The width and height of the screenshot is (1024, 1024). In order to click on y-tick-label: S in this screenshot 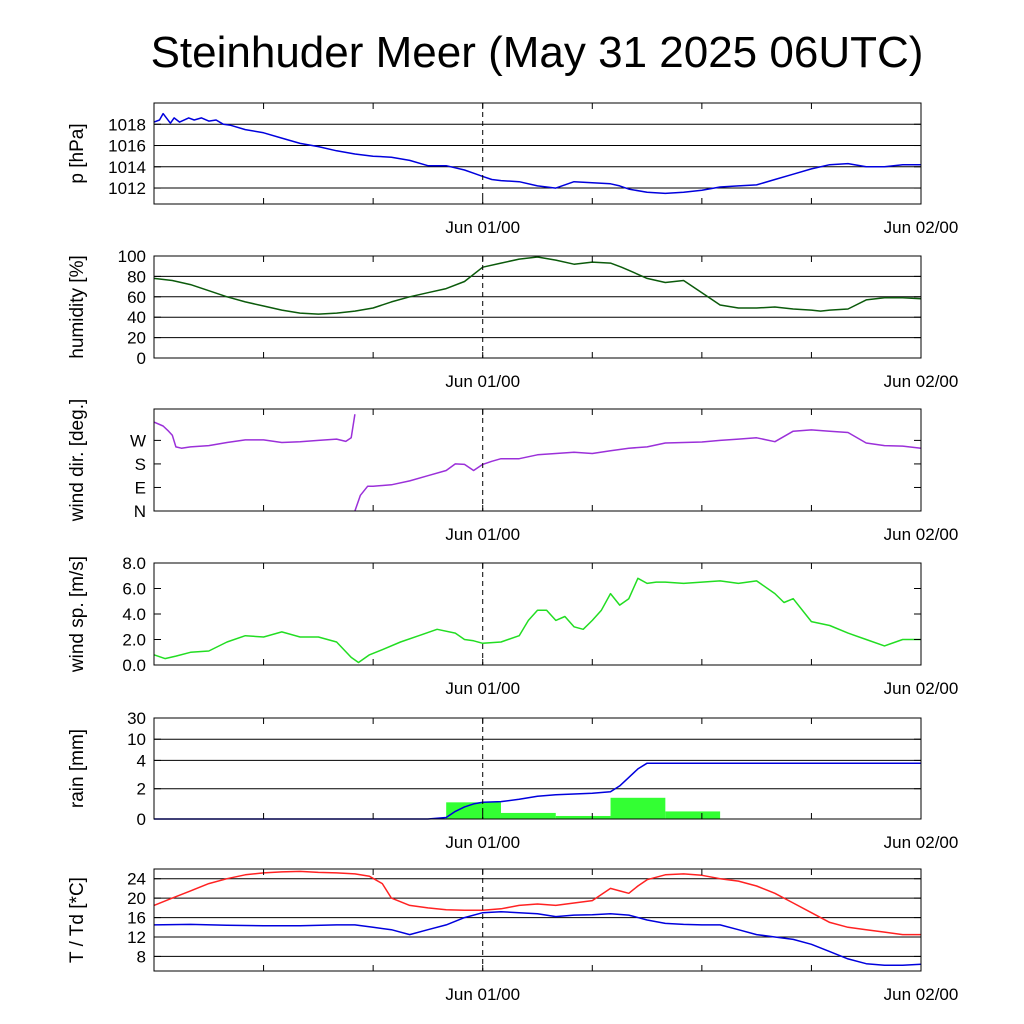, I will do `click(140, 464)`.